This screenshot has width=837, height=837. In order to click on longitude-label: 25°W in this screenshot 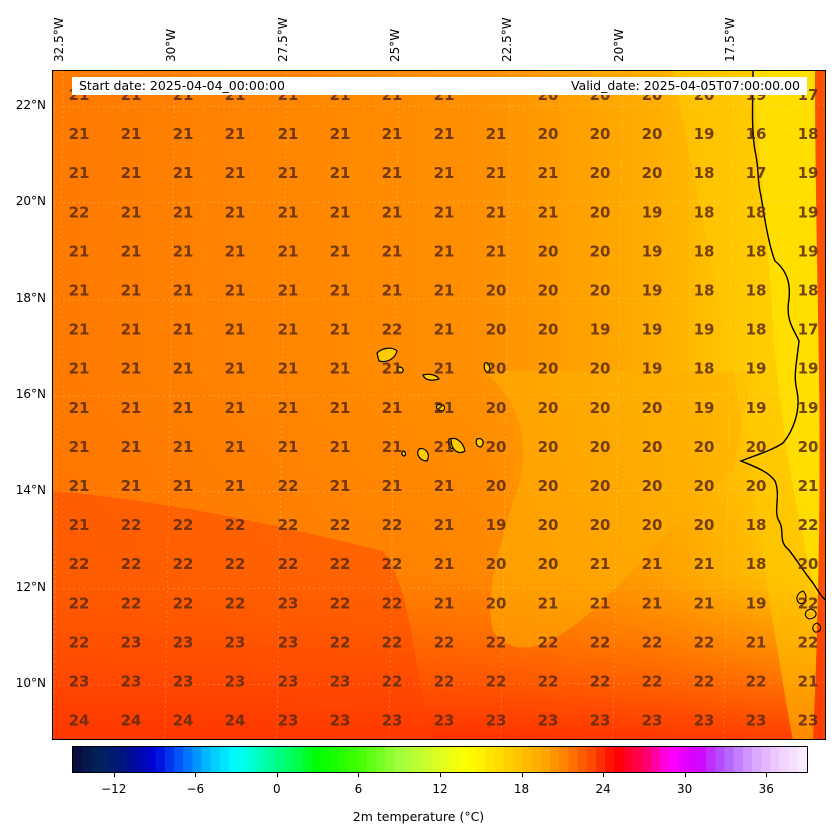, I will do `click(395, 45)`.